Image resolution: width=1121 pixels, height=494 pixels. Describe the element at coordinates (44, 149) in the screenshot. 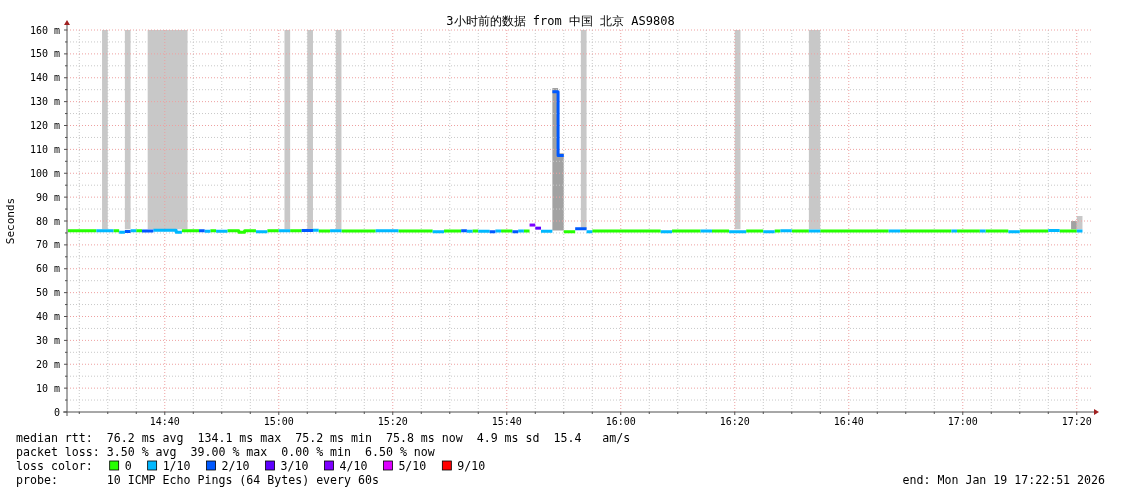

I see `ytick-label: 110 m` at that location.